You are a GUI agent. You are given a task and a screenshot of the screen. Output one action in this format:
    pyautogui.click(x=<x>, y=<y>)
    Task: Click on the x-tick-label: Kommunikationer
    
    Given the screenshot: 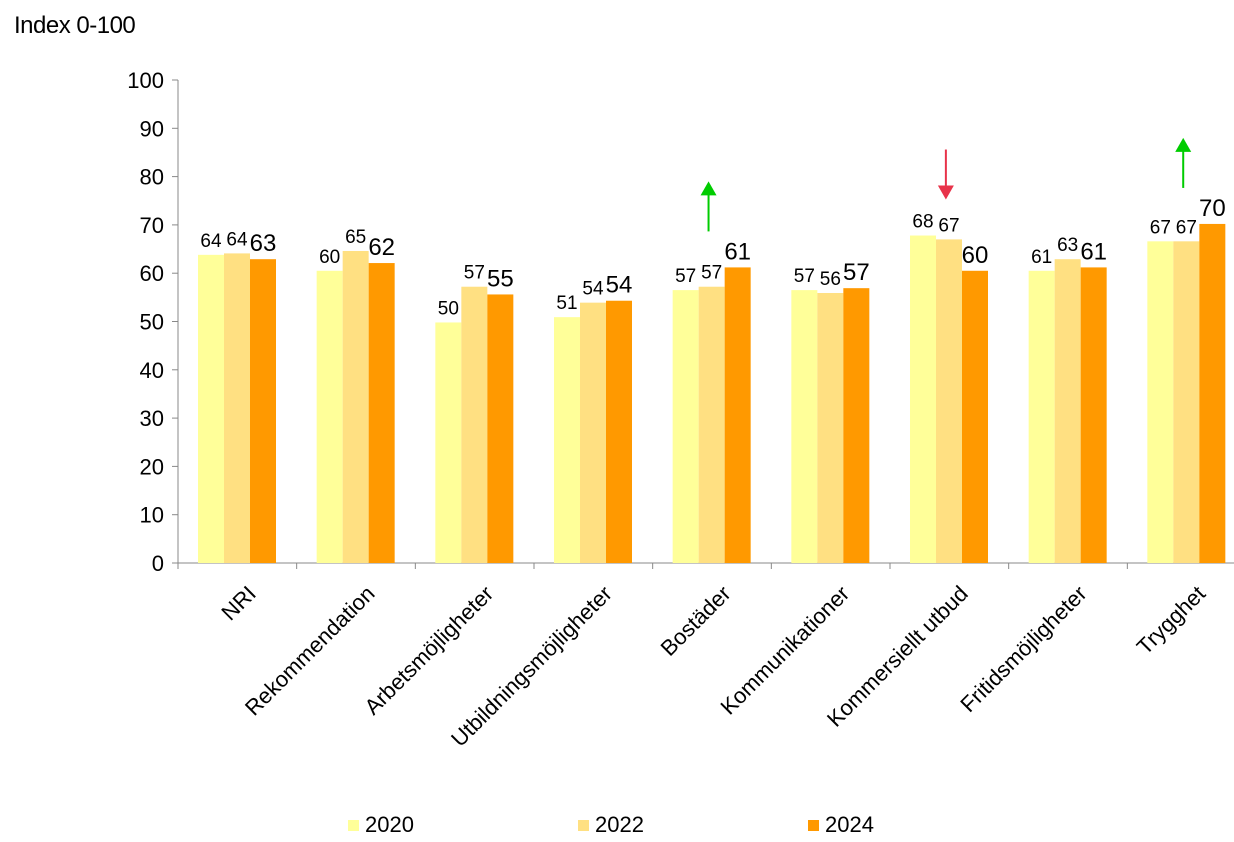 What is the action you would take?
    pyautogui.click(x=784, y=650)
    